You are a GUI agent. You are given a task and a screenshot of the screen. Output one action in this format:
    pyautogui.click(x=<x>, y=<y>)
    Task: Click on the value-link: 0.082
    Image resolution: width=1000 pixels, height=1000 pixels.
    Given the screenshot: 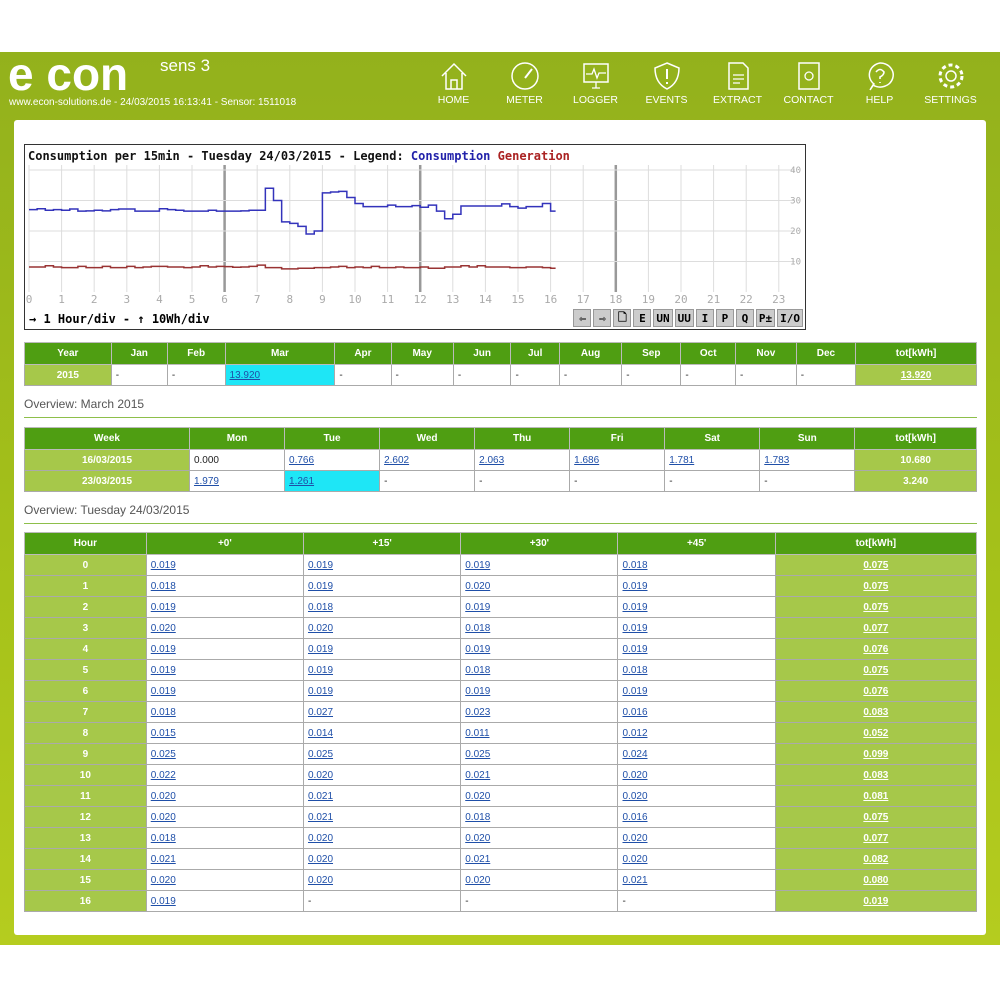 What is the action you would take?
    pyautogui.click(x=876, y=859)
    